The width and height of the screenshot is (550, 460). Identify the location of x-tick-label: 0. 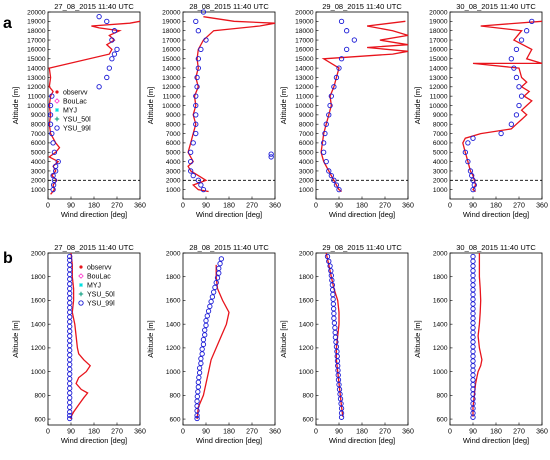
(316, 432).